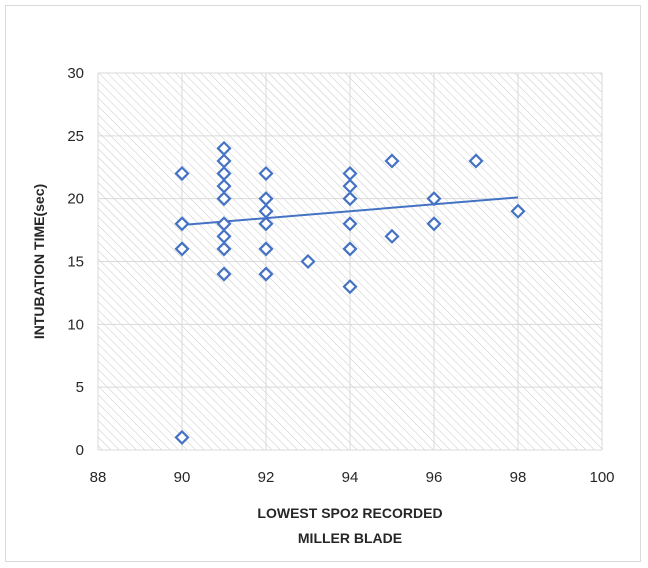 The image size is (648, 568). I want to click on trendline, so click(350, 211).